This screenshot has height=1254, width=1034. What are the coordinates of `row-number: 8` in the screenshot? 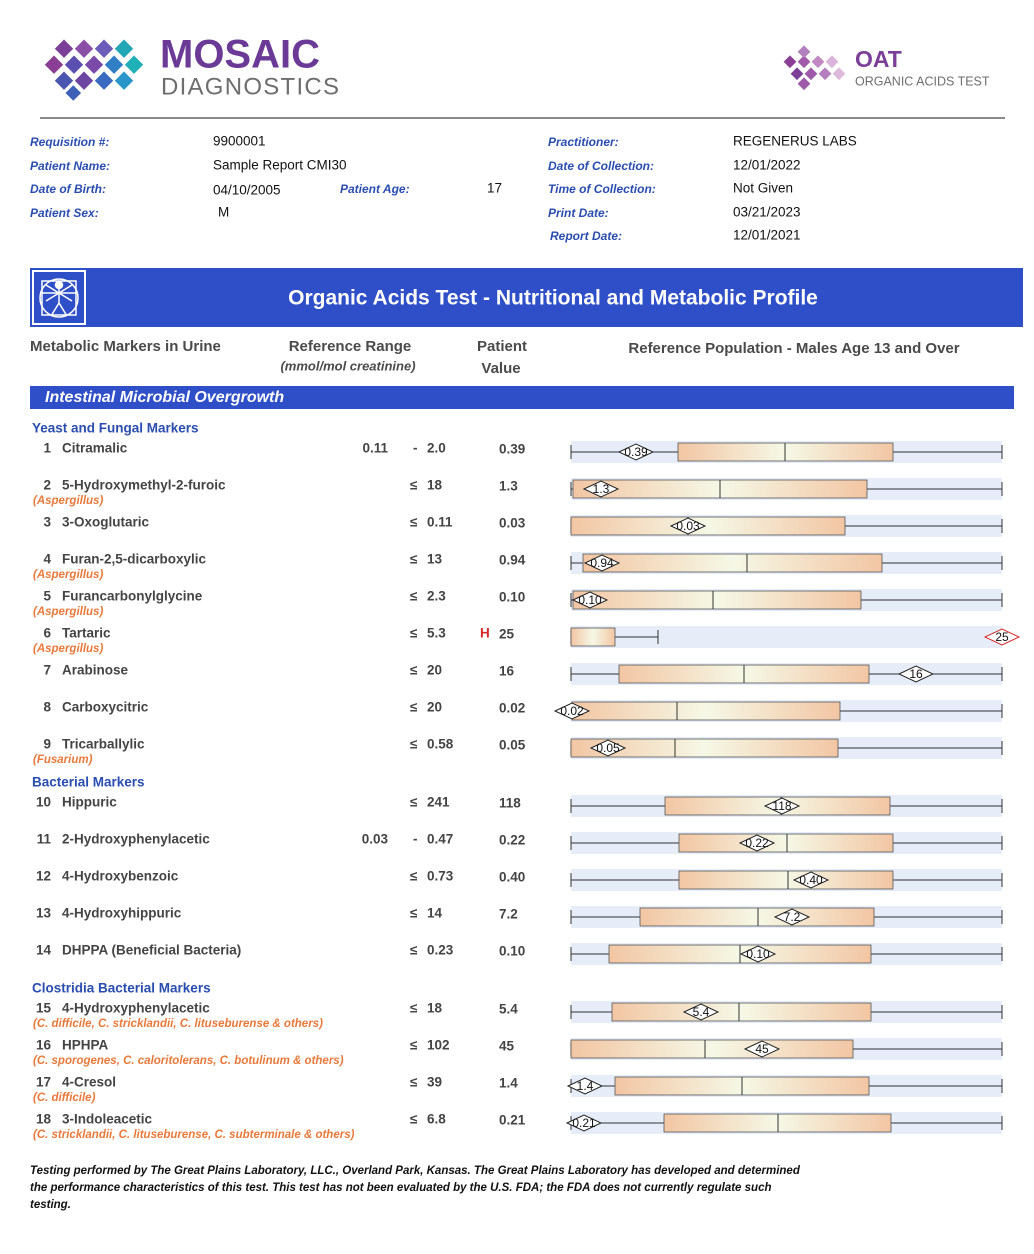 It's located at (47, 707).